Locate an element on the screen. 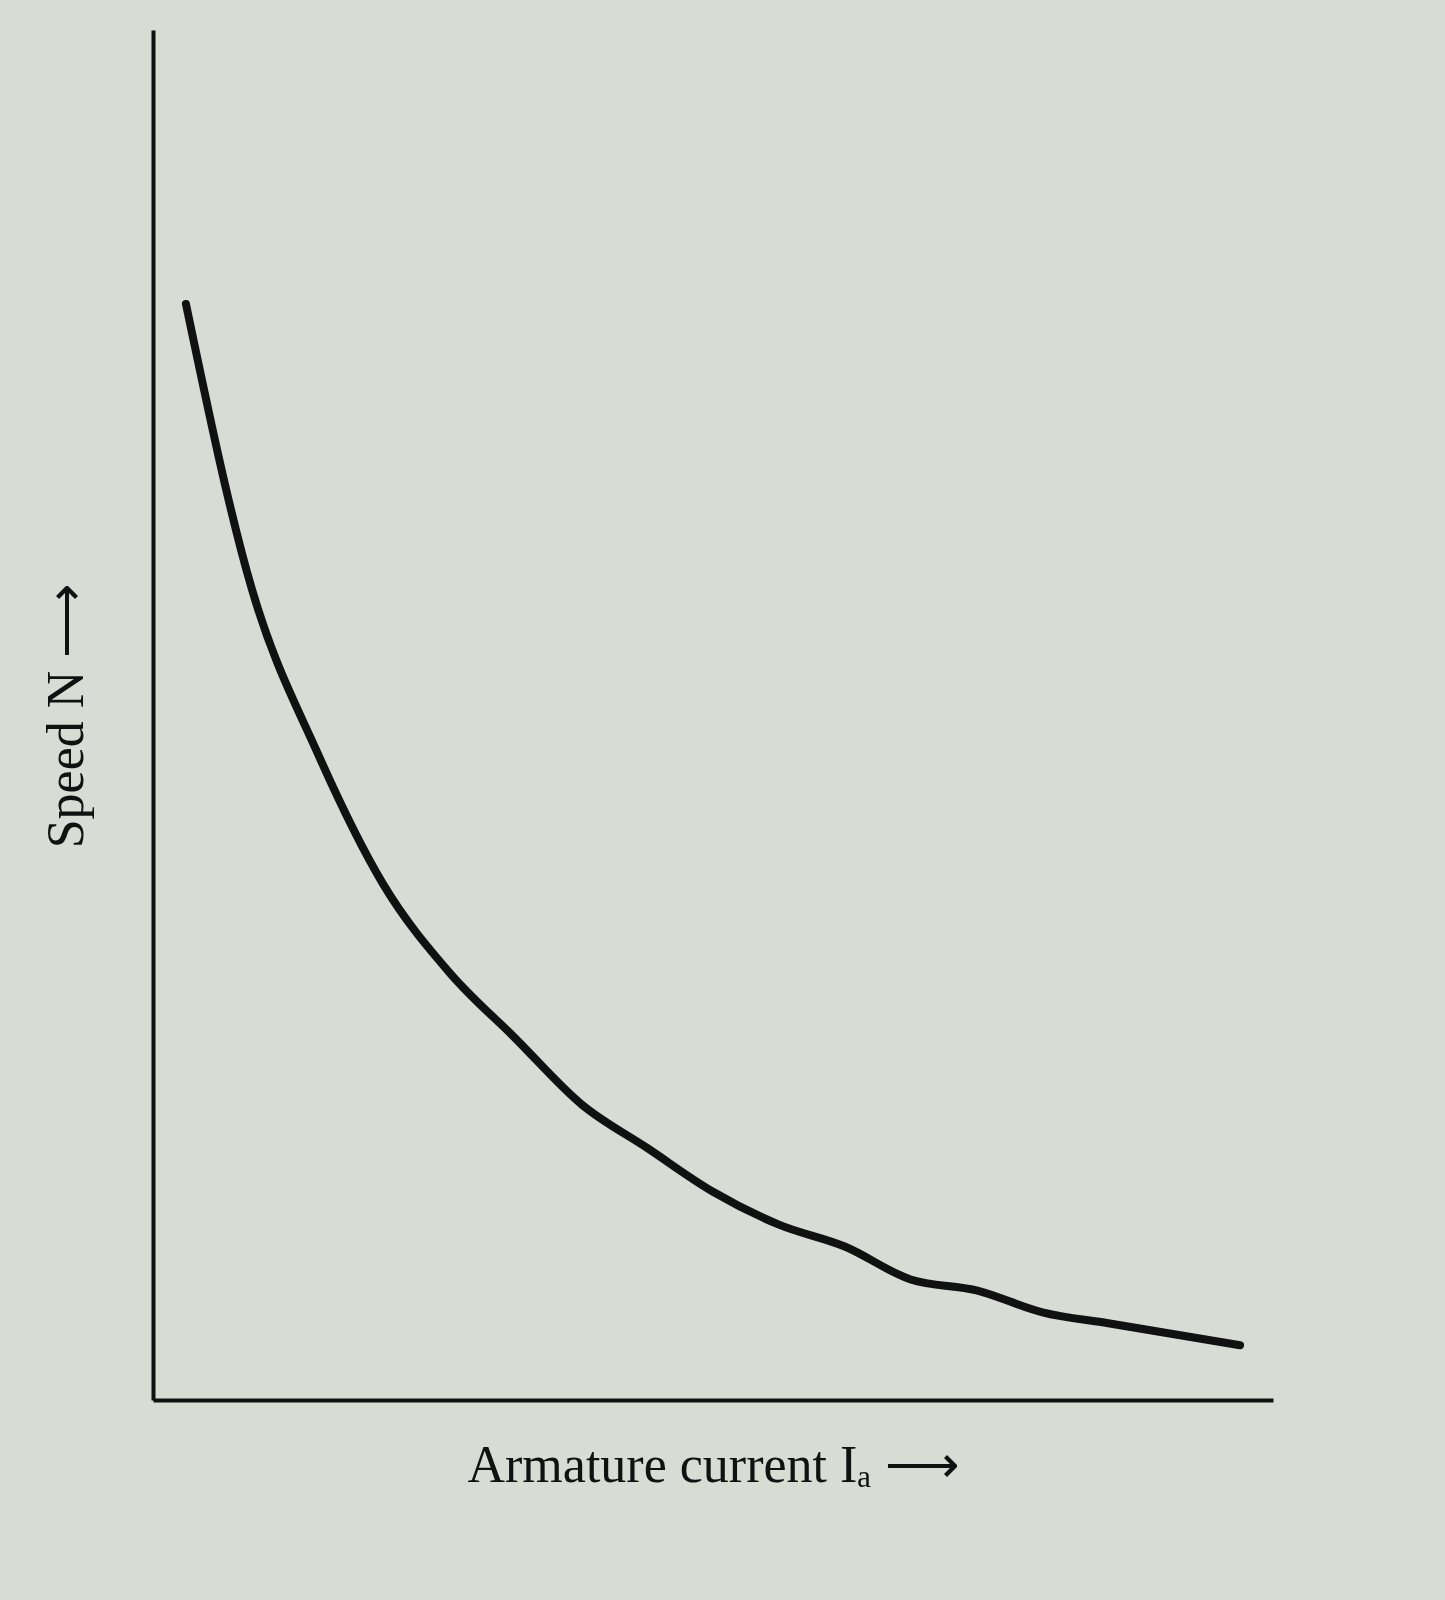 This screenshot has width=1445, height=1600. y-axis-title: Speed N ⟶ is located at coordinates (65, 715).